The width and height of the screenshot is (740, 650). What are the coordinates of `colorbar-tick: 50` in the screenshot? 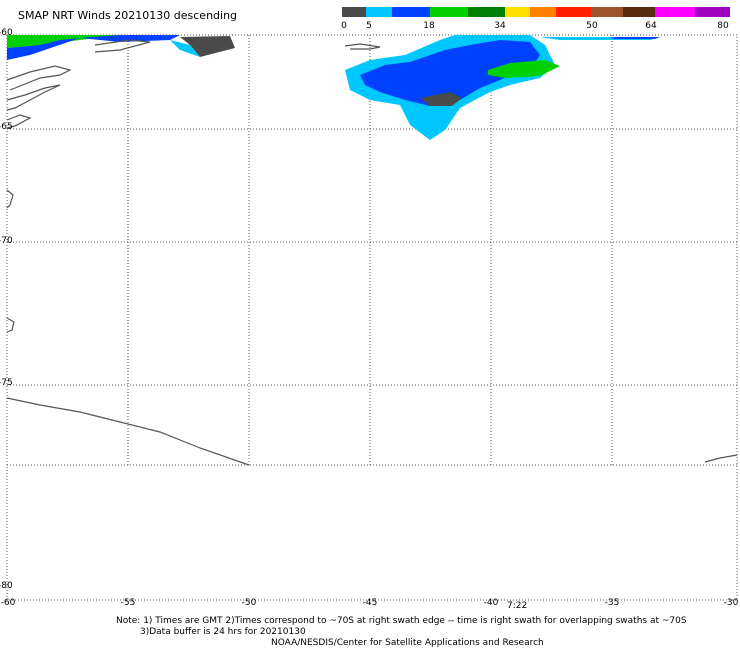 It's located at (592, 26).